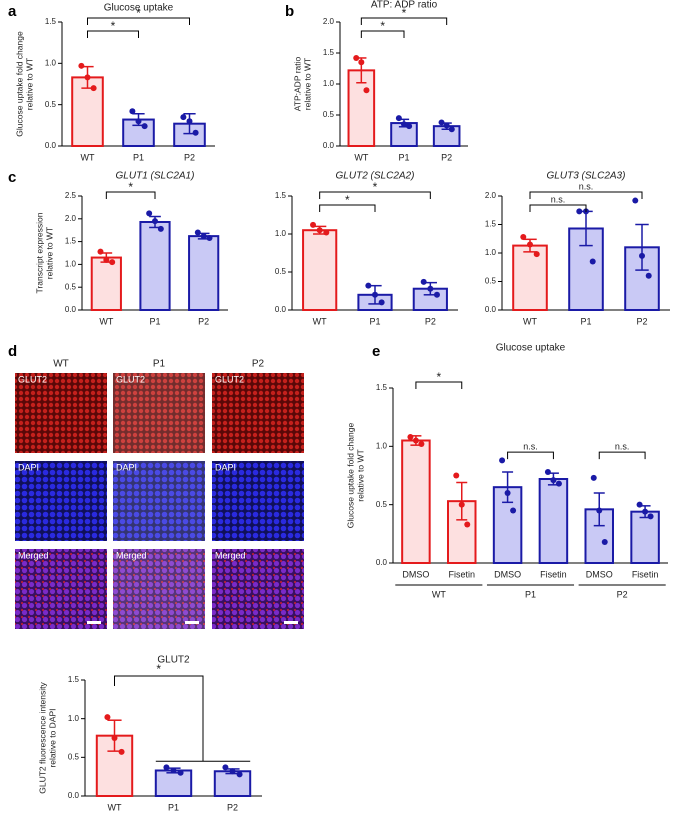 This screenshot has width=685, height=814. I want to click on chart: GLUT2 (SLC2A2) 0.0 0.5 1.0 1.5 WT P1 P2 * *, so click(366, 248).